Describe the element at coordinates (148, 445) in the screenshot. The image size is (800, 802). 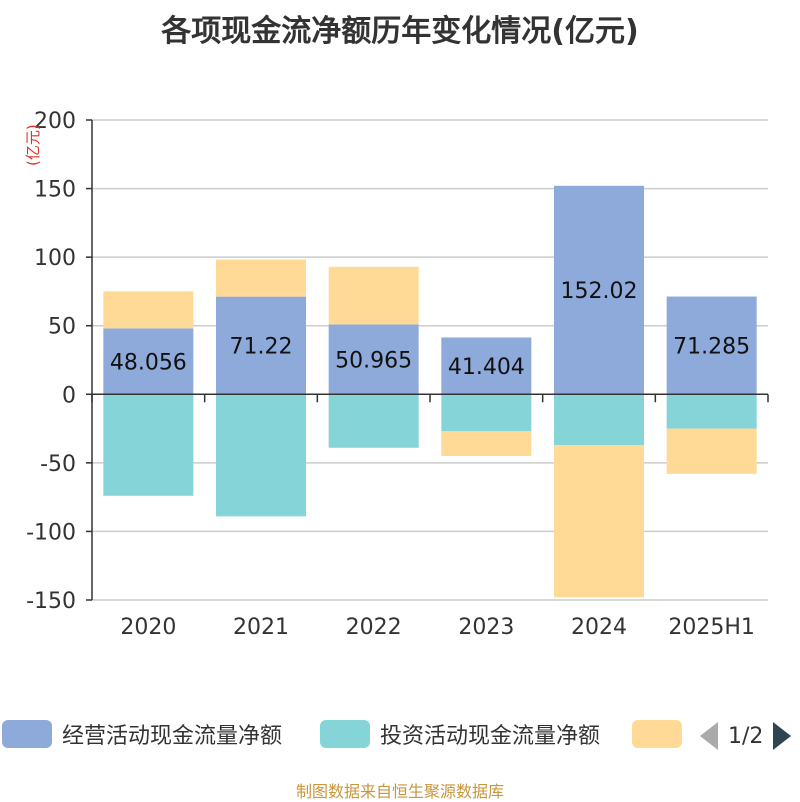
I see `bar-series-1-2020` at that location.